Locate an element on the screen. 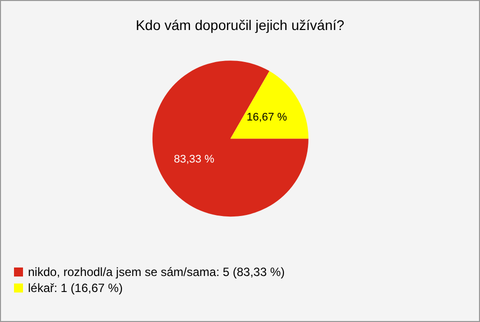  data-label: 16,67 % is located at coordinates (267, 118).